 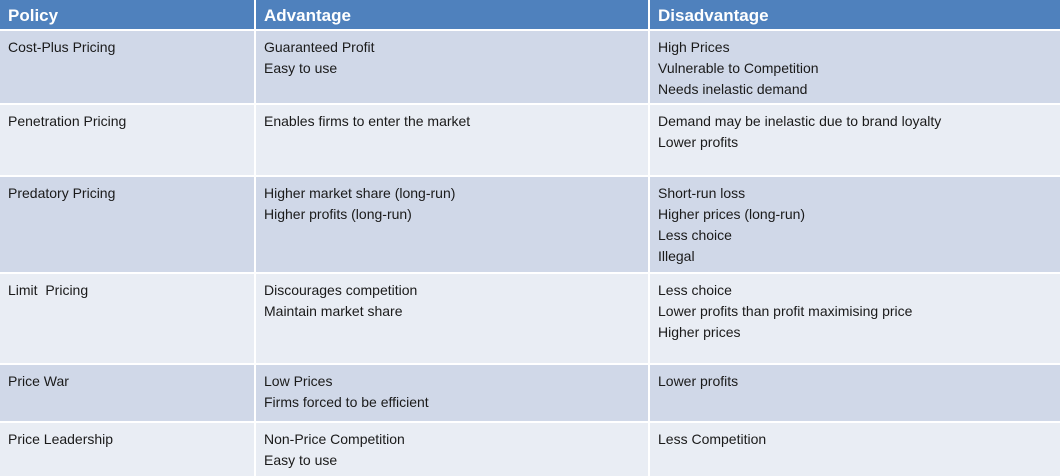 What do you see at coordinates (712, 439) in the screenshot?
I see `disadvantage-item: Less Competition` at bounding box center [712, 439].